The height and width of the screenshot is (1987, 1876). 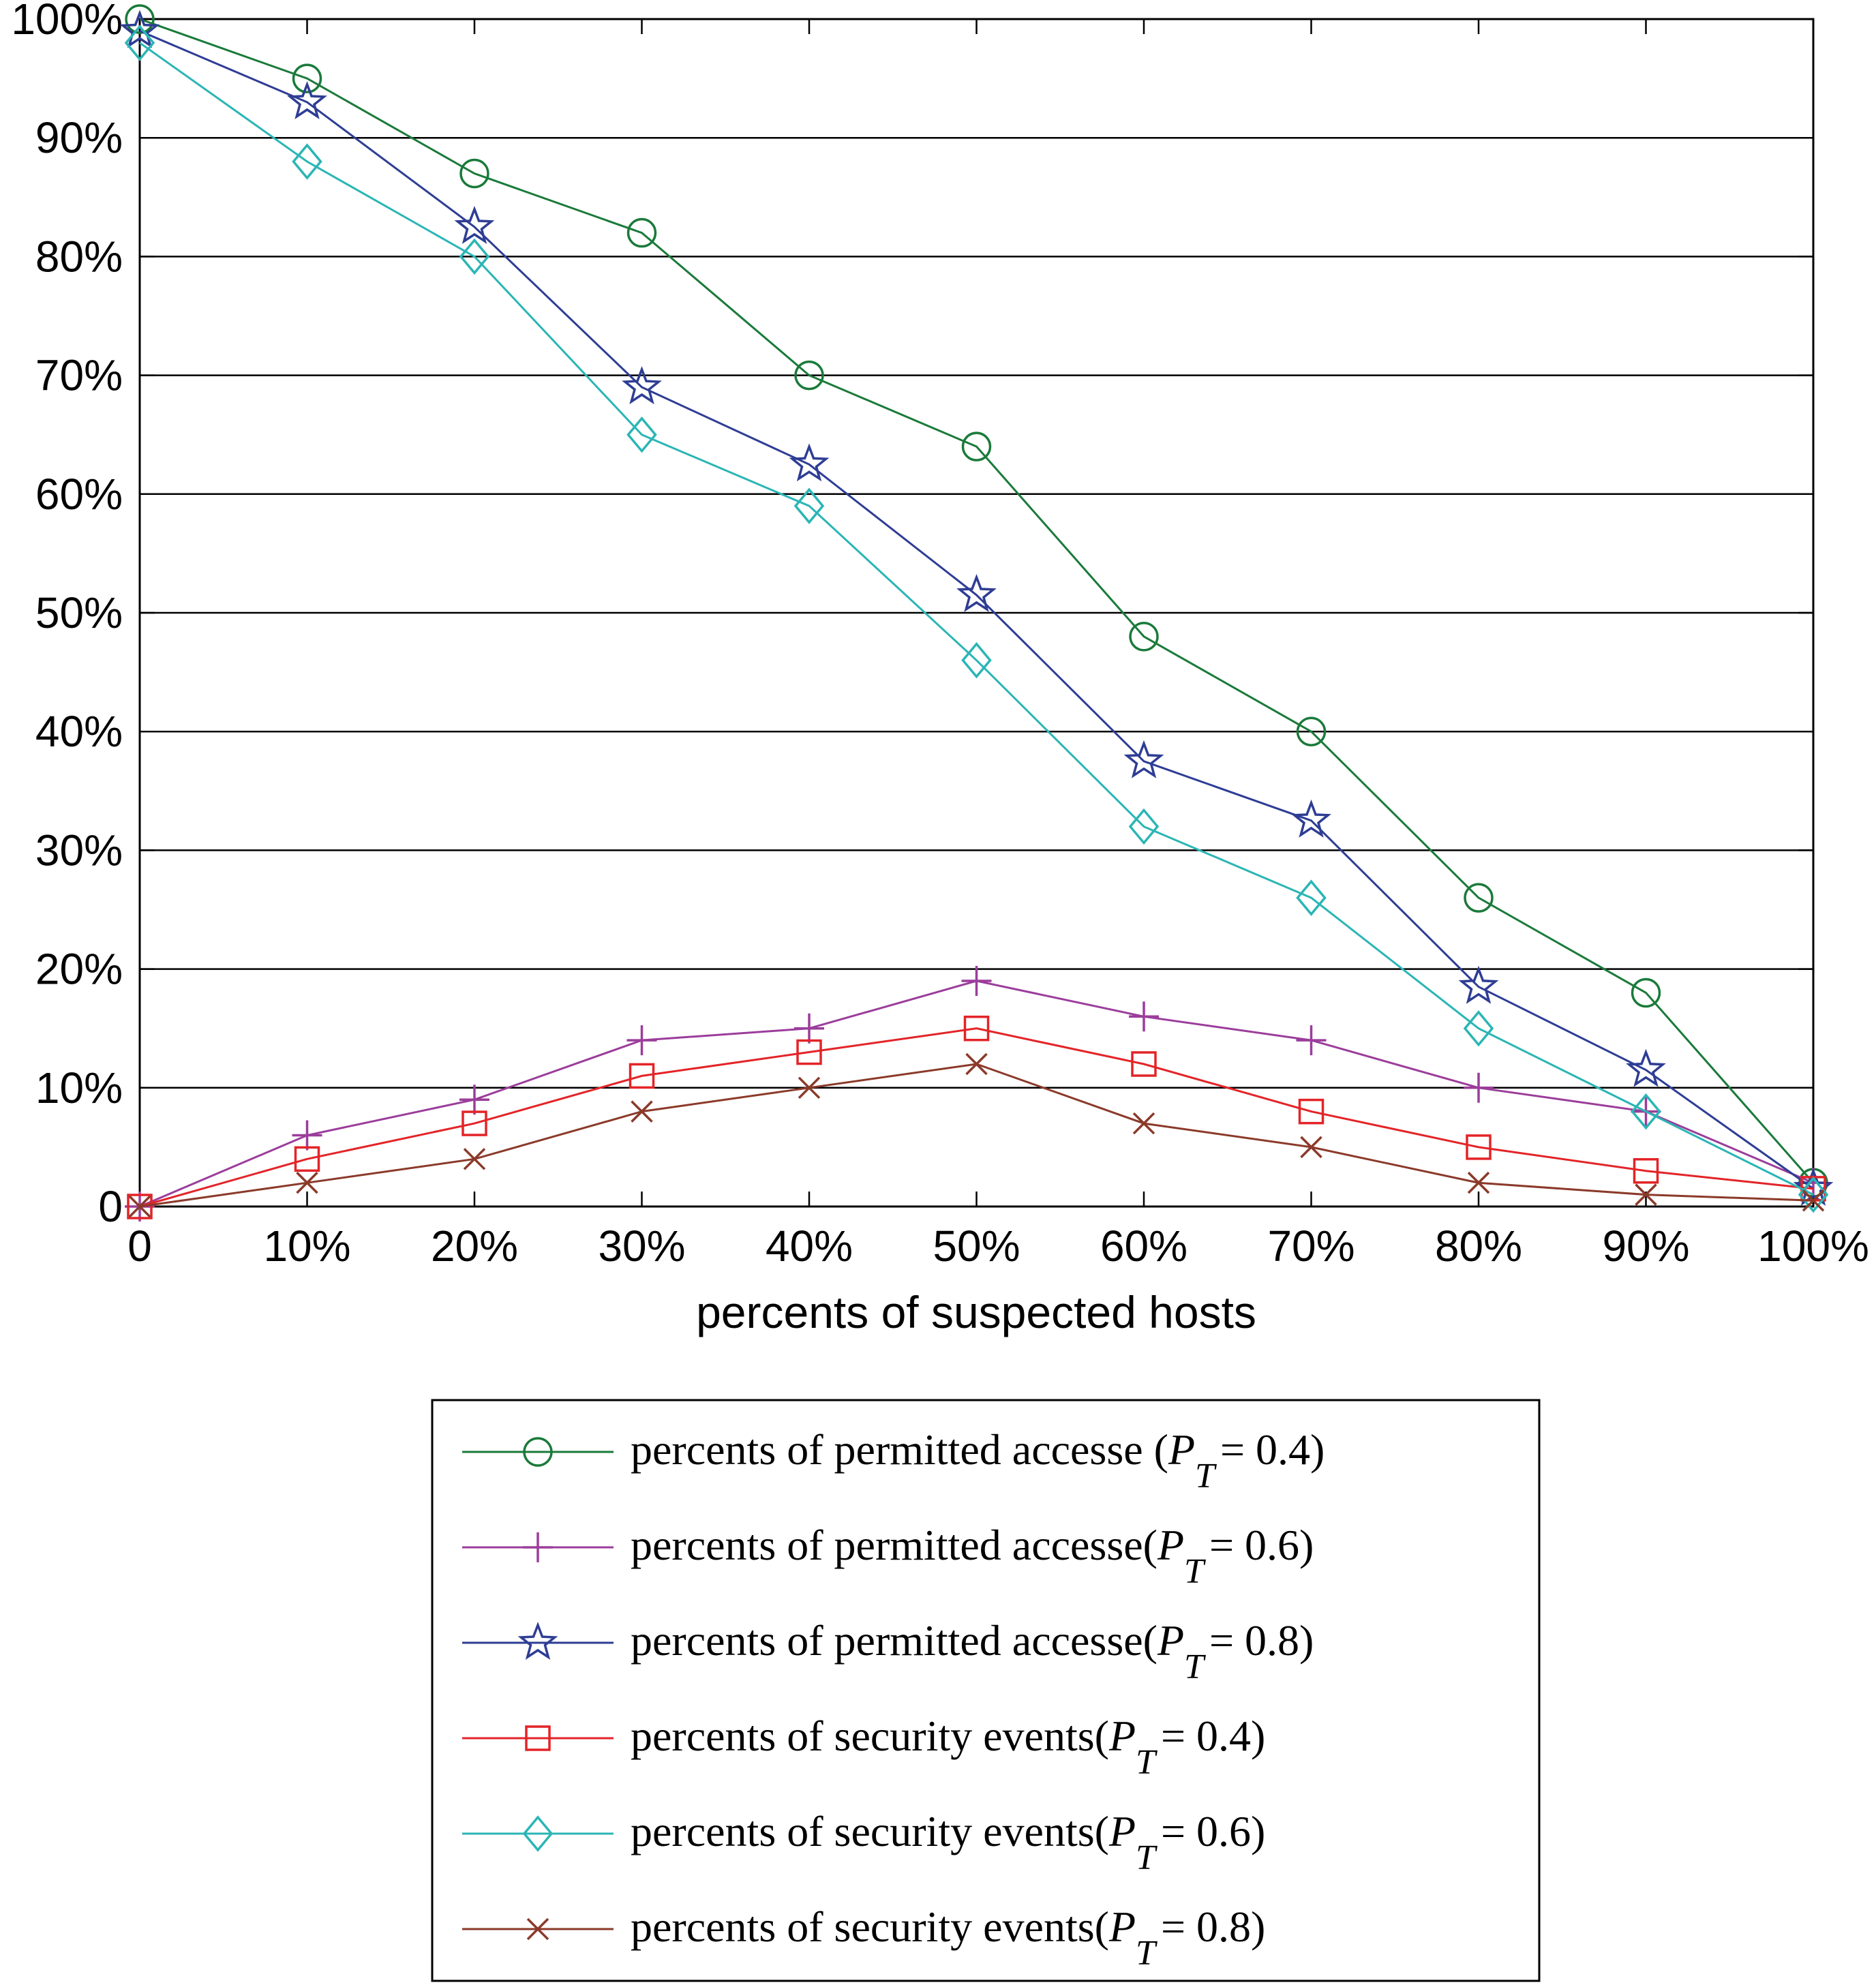 What do you see at coordinates (79, 1087) in the screenshot?
I see `y-tick-label: 10%` at bounding box center [79, 1087].